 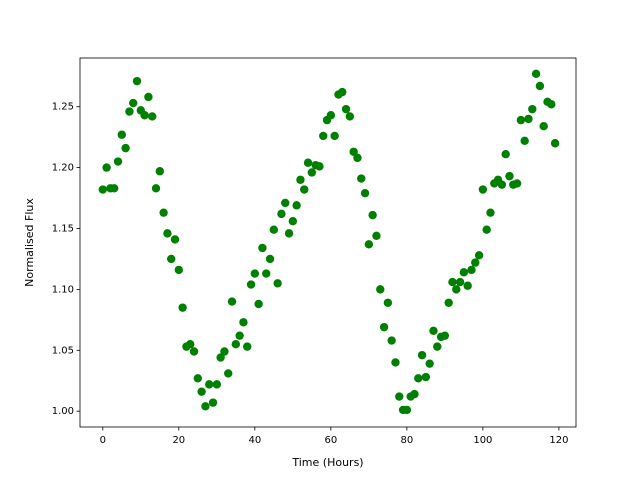 I want to click on x-tick-label: 80, so click(x=406, y=440).